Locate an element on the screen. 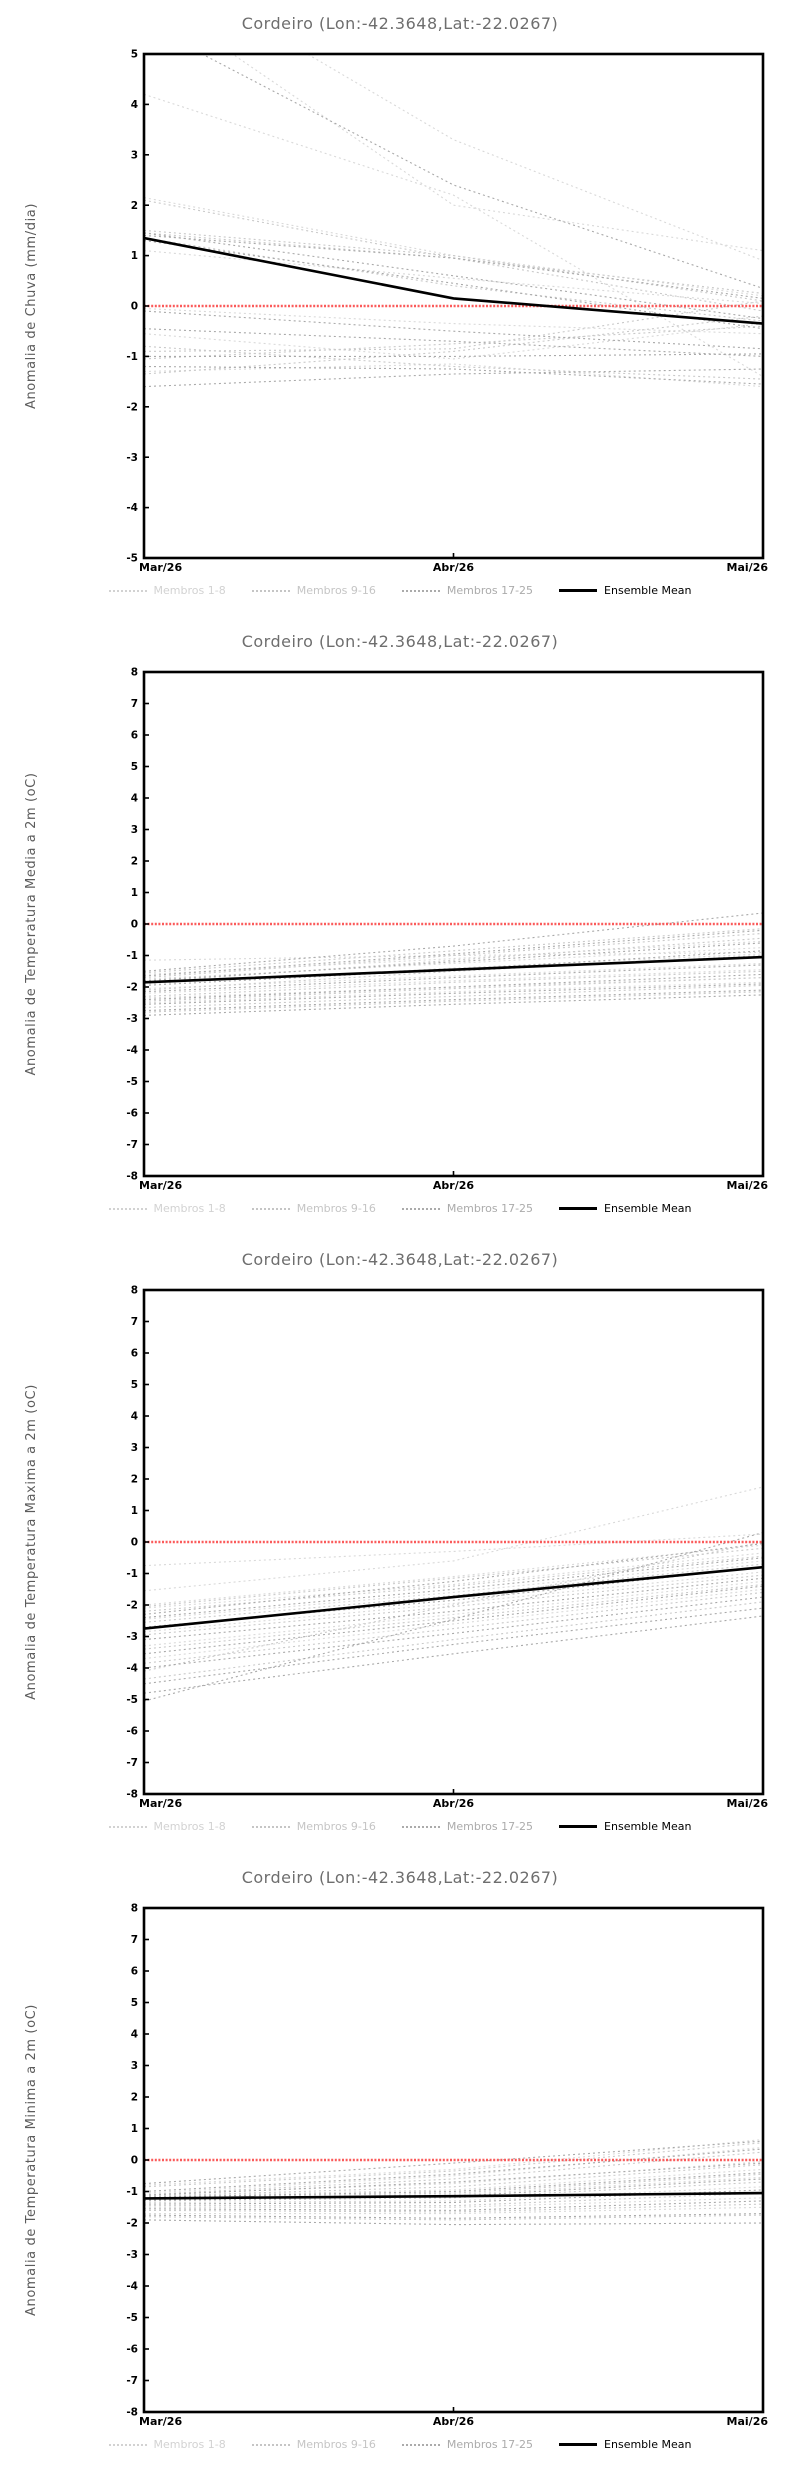  y-tick-label: 2 is located at coordinates (134, 2098).